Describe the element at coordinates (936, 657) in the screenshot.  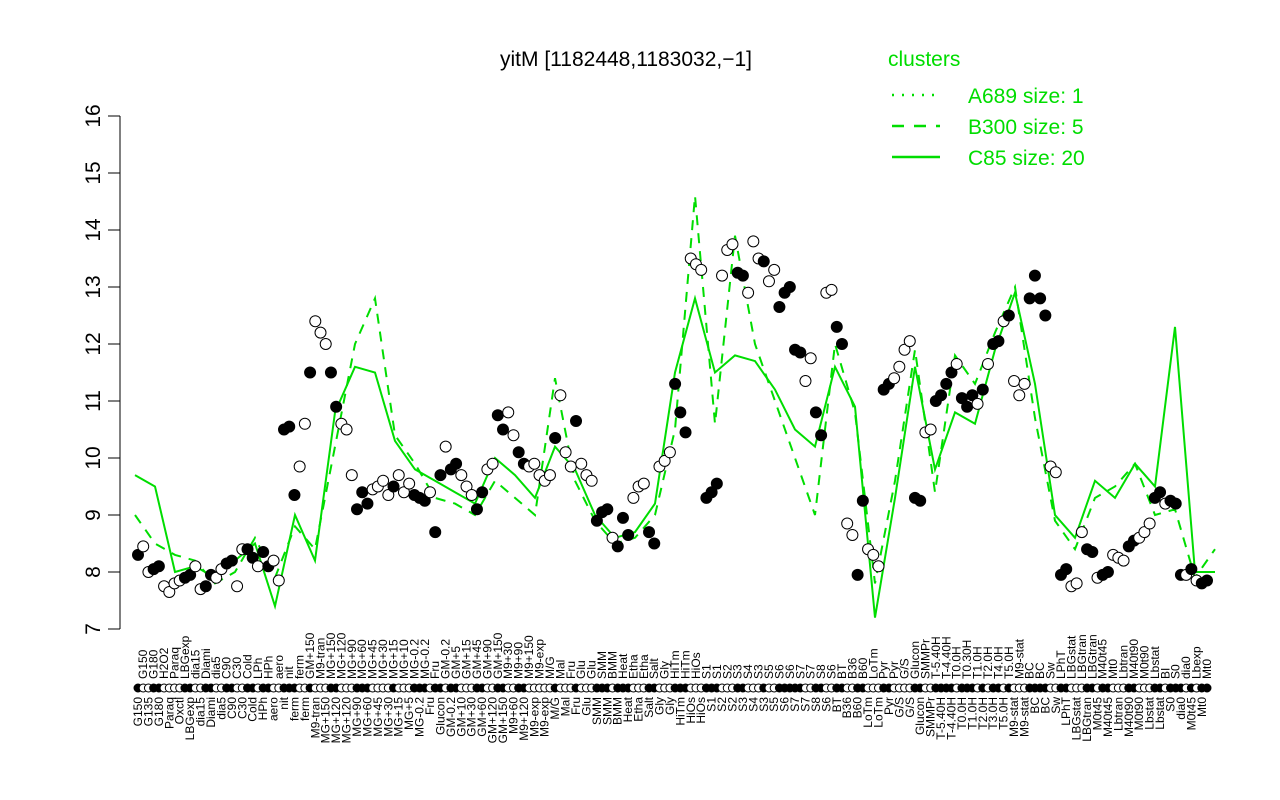
I see `x-tick-label: T-5.40H` at that location.